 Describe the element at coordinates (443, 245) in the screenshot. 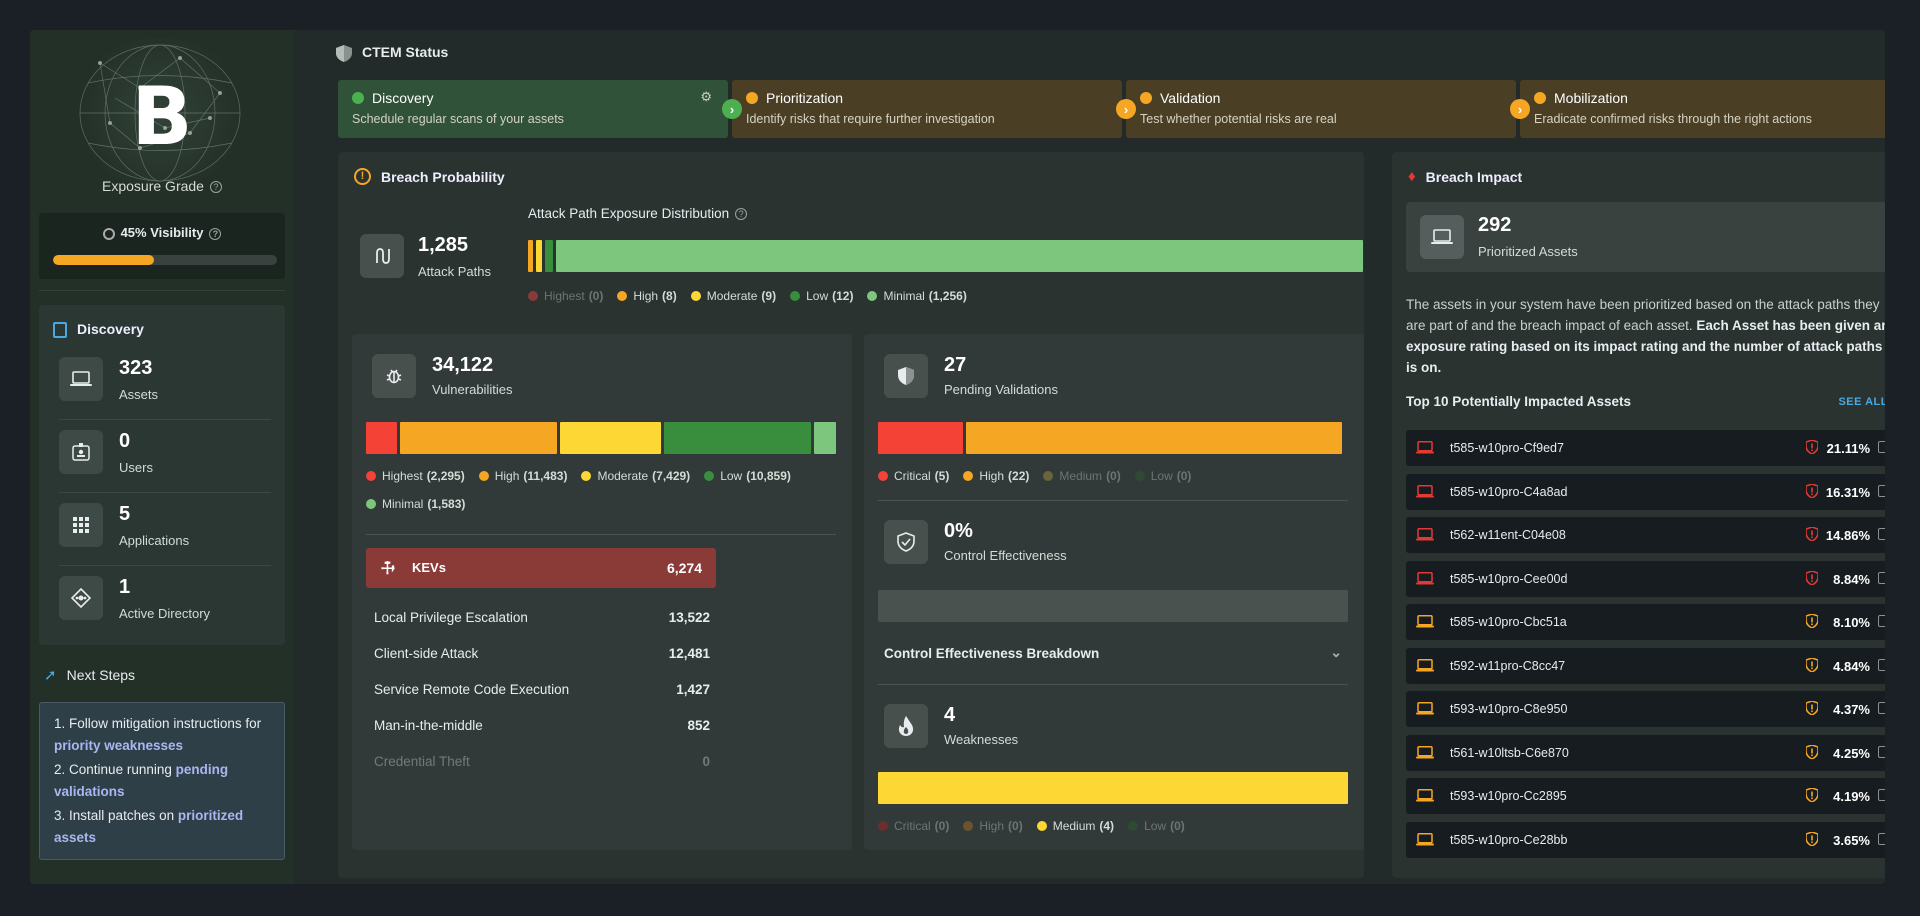

I see `attack-paths-count: 1,285` at that location.